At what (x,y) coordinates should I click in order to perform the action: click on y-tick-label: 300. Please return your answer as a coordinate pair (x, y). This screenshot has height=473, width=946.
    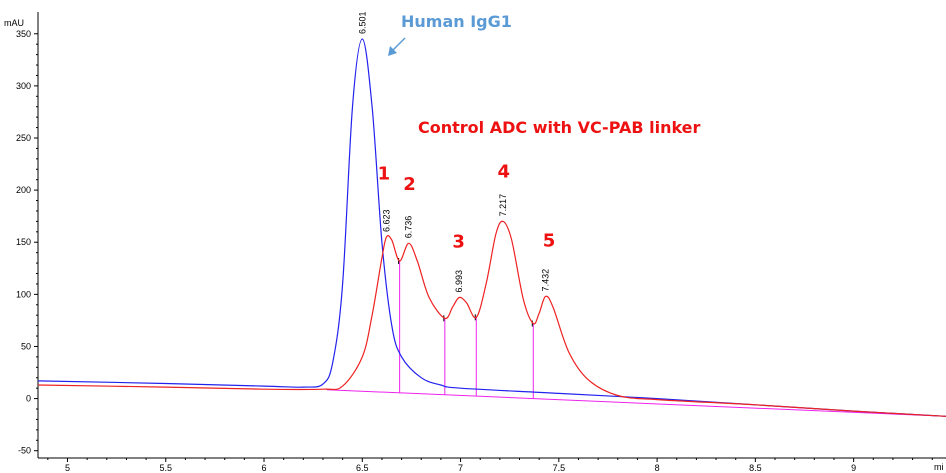
    Looking at the image, I should click on (23, 86).